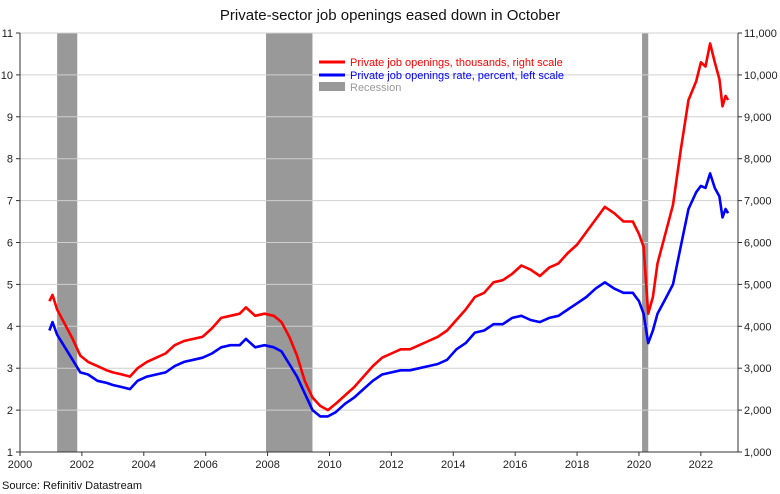  Describe the element at coordinates (72, 486) in the screenshot. I see `source-note: Source: Refinitiv Datastream` at that location.